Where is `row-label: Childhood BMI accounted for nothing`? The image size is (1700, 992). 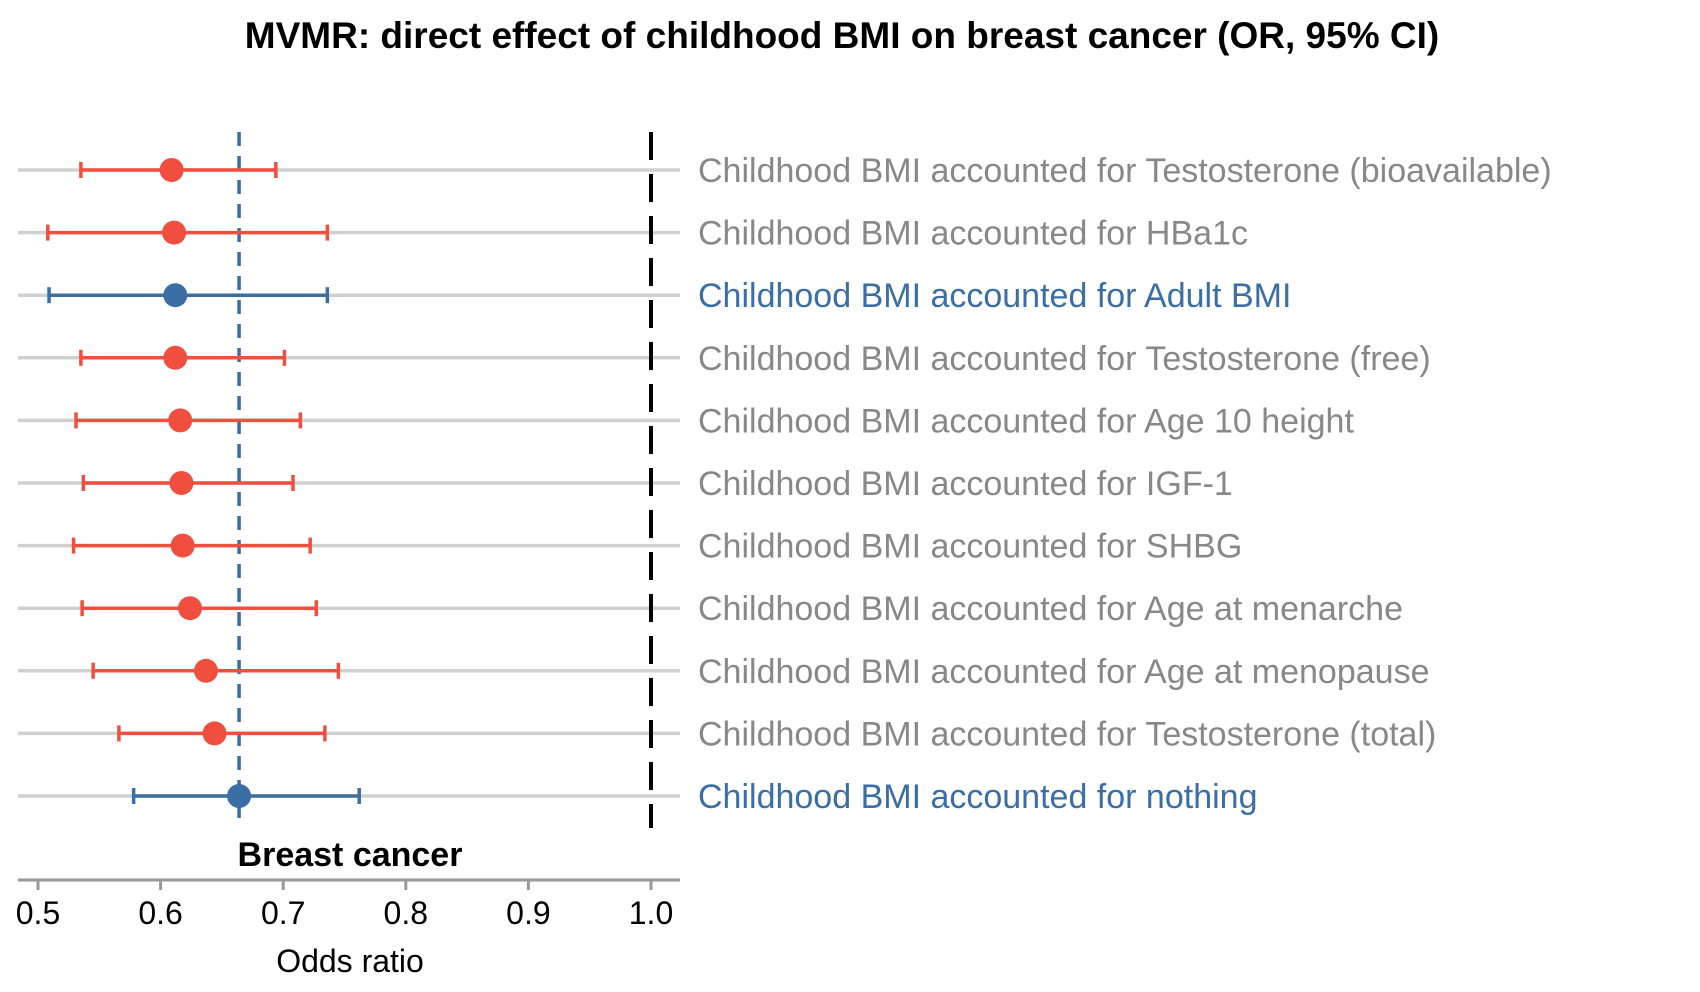
row-label: Childhood BMI accounted for nothing is located at coordinates (977, 797).